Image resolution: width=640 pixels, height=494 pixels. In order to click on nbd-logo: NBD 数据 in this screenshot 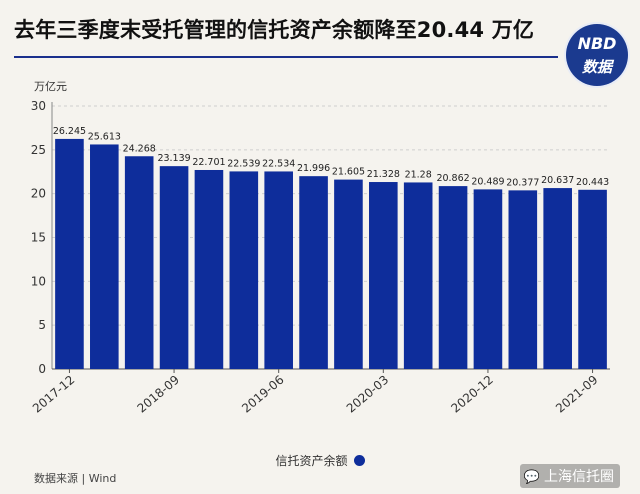, I will do `click(597, 55)`.